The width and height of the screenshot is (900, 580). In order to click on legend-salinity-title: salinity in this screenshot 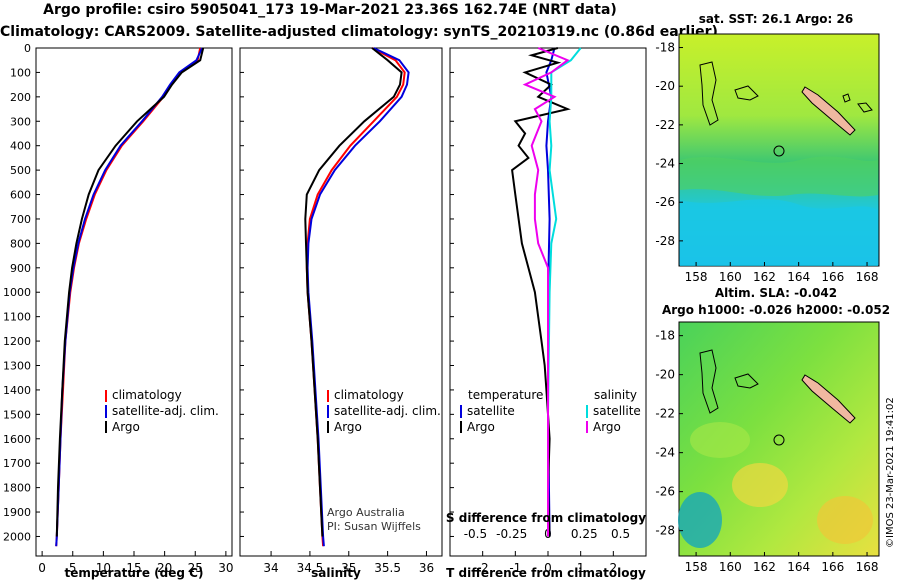, I will do `click(615, 395)`.